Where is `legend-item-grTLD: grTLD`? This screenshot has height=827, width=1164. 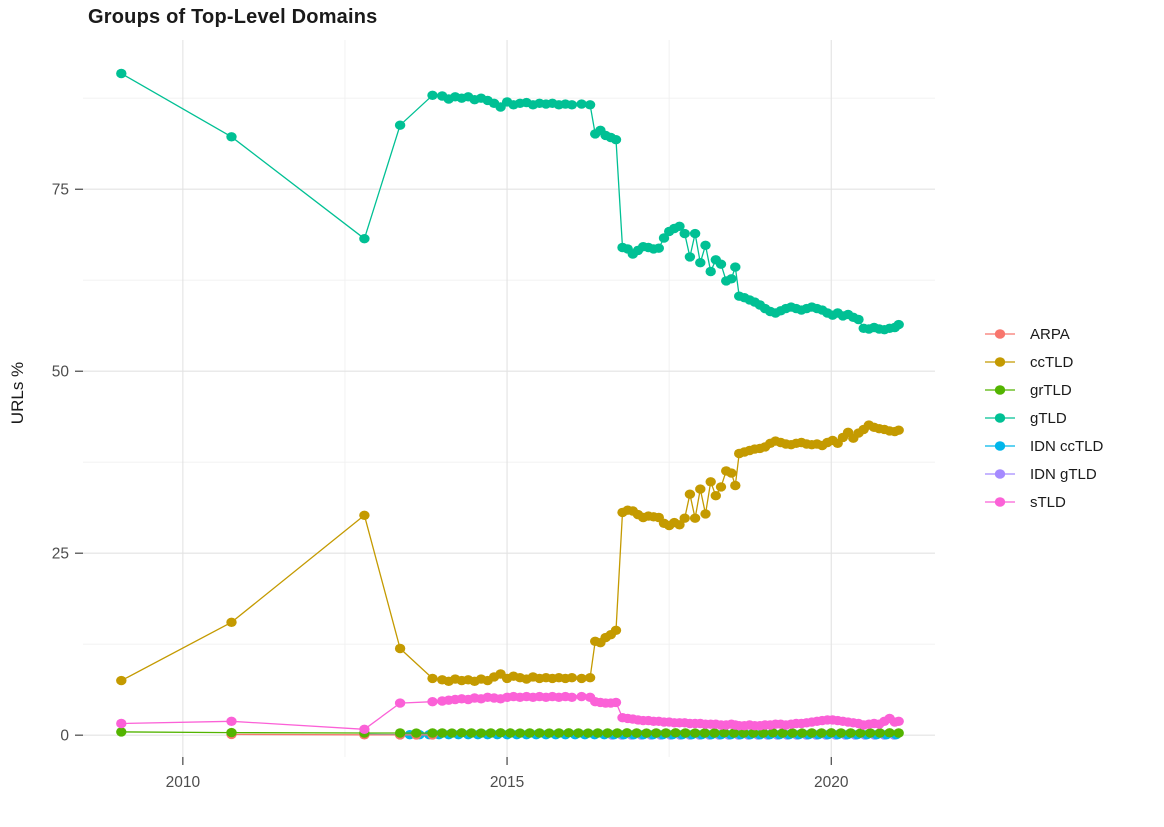 legend-item-grTLD: grTLD is located at coordinates (1043, 390).